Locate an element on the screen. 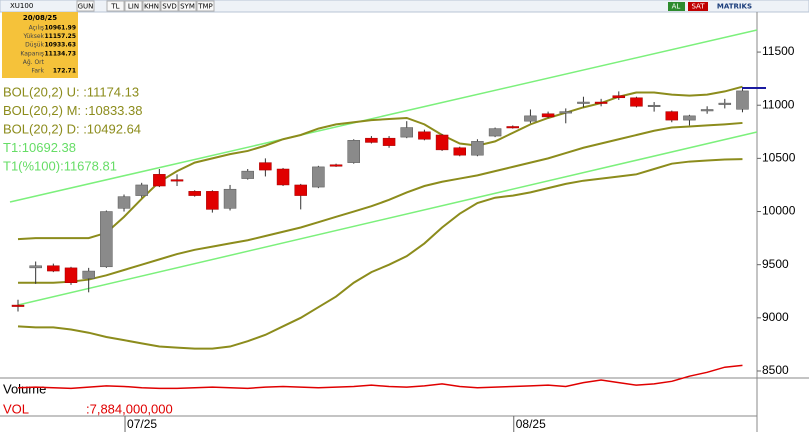 The image size is (809, 448). toolbar-button-label: KHN is located at coordinates (151, 7).